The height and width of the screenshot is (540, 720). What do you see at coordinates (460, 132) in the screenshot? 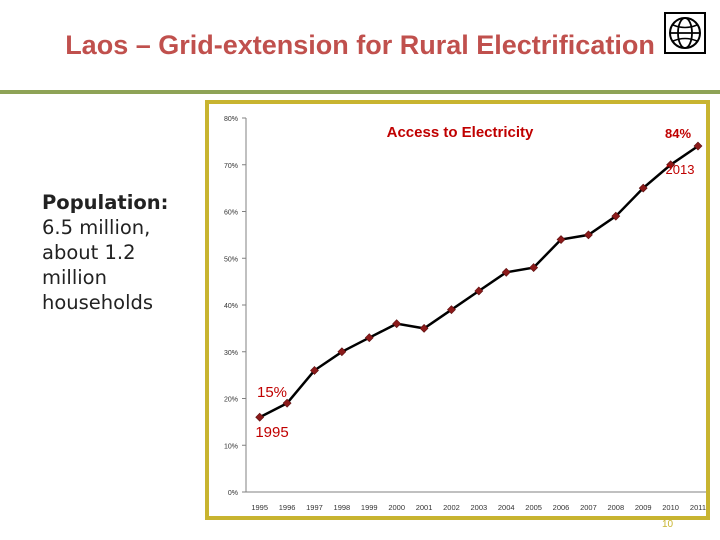
I see `chart-title: Access to Electricity` at bounding box center [460, 132].